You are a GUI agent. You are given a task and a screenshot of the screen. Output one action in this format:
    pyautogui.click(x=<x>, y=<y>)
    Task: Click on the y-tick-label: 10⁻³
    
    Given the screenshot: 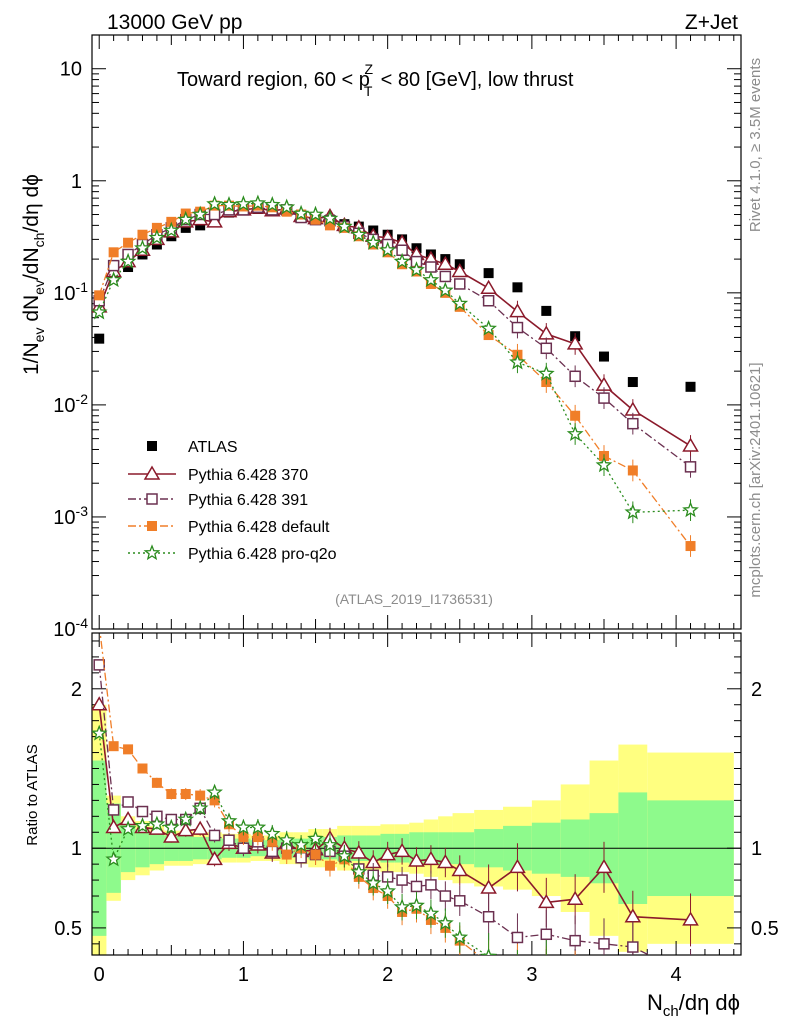 What is the action you would take?
    pyautogui.click(x=70, y=516)
    